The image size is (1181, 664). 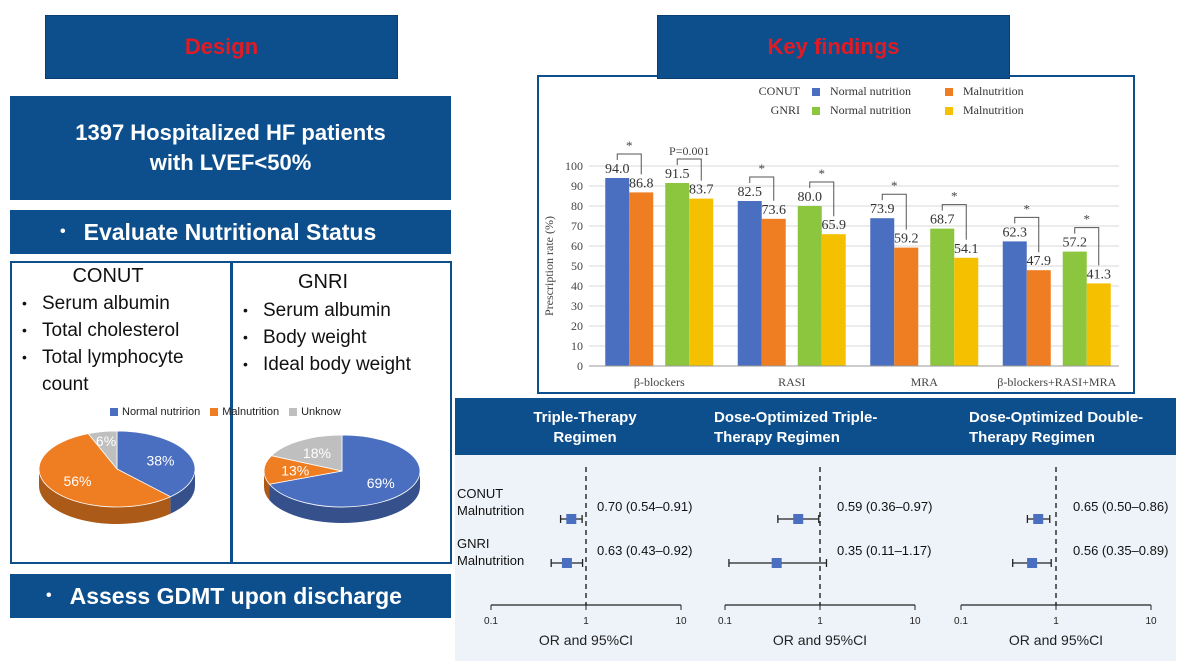 What do you see at coordinates (577, 266) in the screenshot?
I see `y-tick-label: 50` at bounding box center [577, 266].